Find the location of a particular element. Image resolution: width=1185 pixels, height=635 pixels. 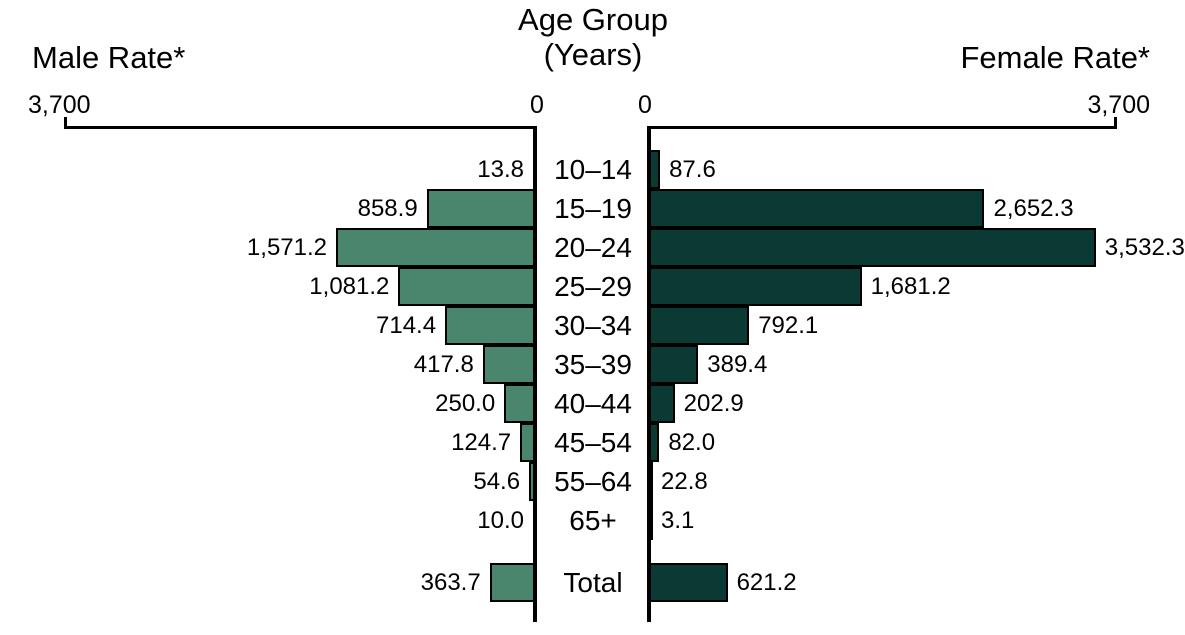

male-axis-max-tick-label: 3,700 is located at coordinates (59, 105).